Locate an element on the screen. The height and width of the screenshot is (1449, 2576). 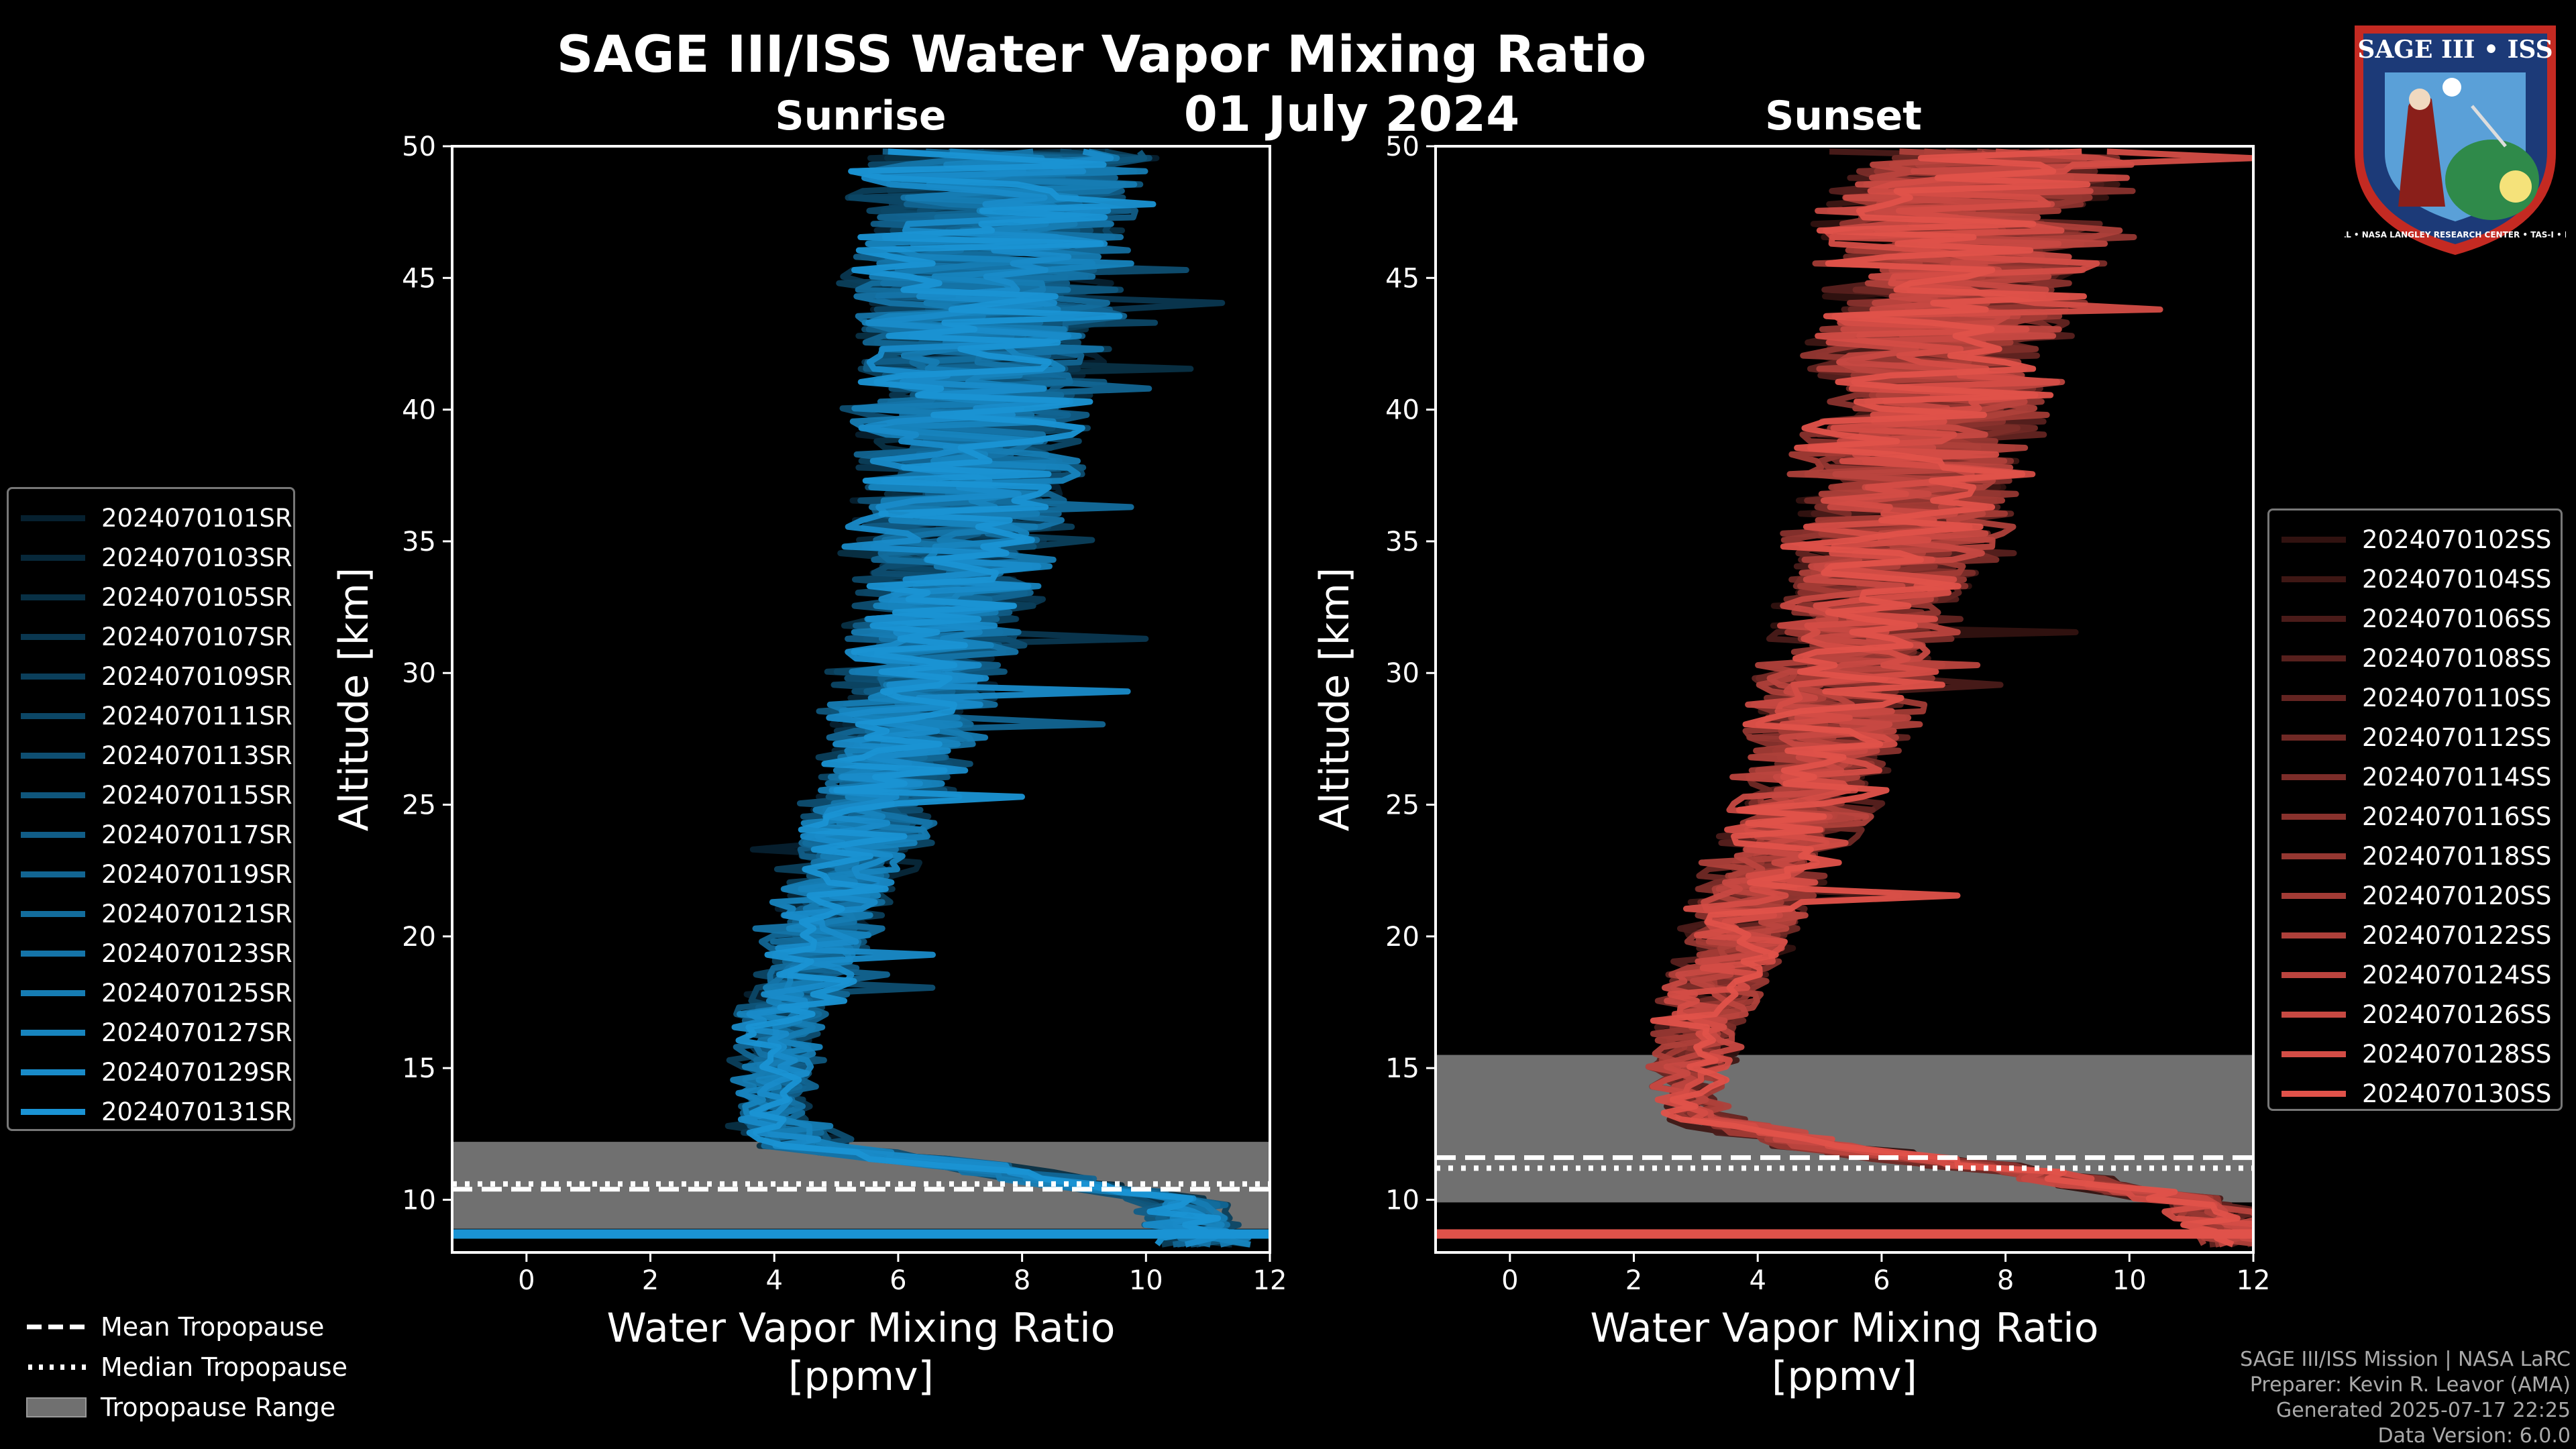
x-tick-label: 10 is located at coordinates (1146, 1280).